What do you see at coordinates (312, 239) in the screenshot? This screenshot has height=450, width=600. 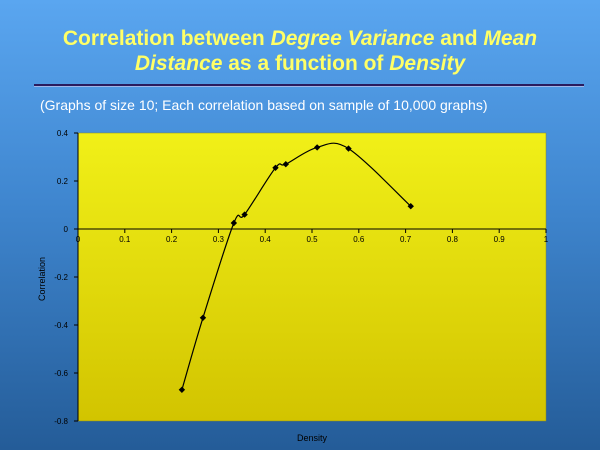 I see `x-tick-label: 0.5` at bounding box center [312, 239].